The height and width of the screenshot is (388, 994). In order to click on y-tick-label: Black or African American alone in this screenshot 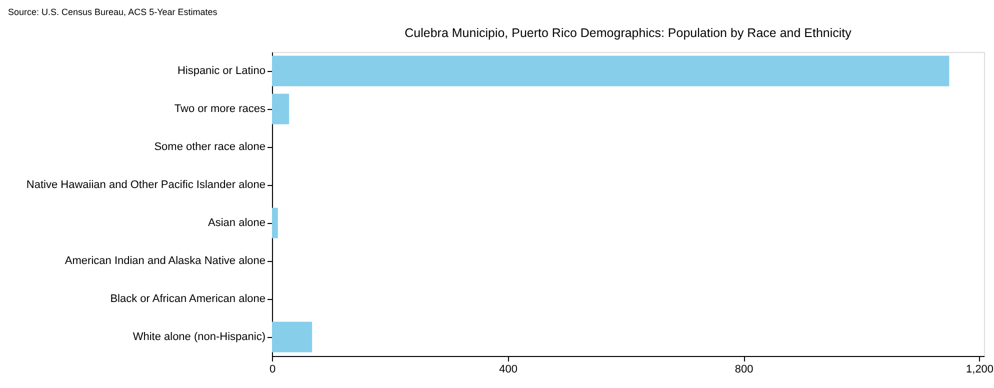, I will do `click(188, 299)`.